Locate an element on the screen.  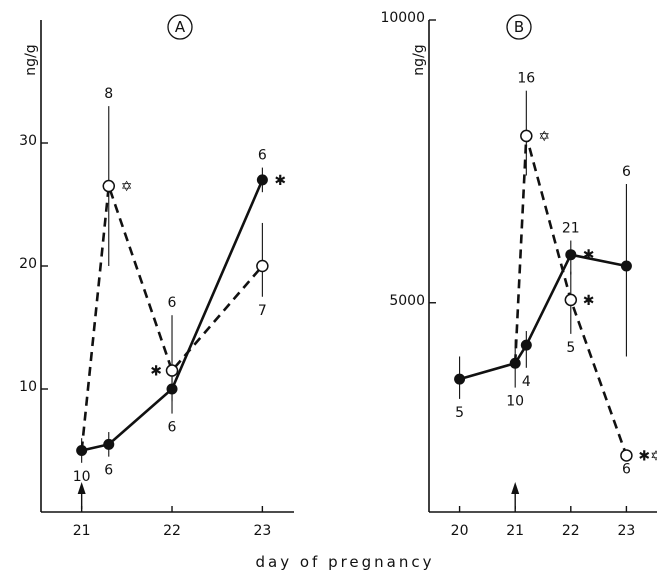
sample-size-label: 16 is located at coordinates (526, 79).